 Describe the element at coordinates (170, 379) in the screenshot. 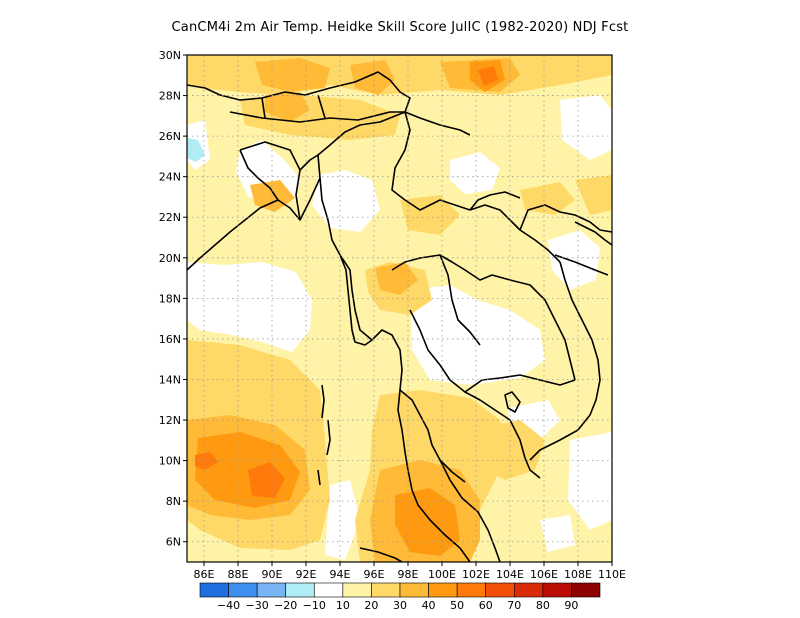

I see `lat-tick-label: 14N` at that location.